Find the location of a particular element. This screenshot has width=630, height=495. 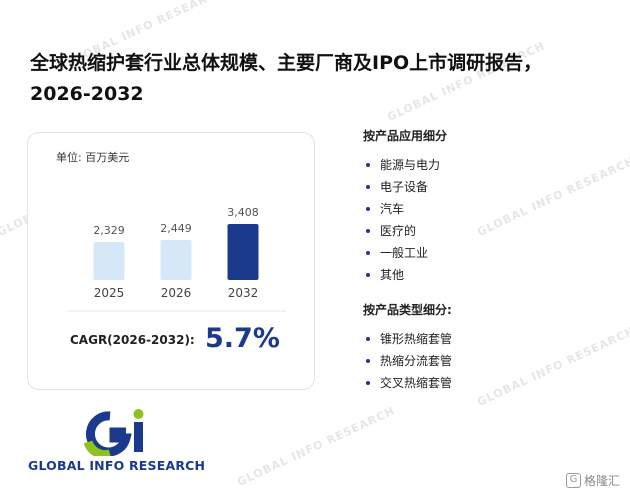

type-list: 锥形热缩套管 热缩分流套管 交叉热缩套管 is located at coordinates (493, 361).